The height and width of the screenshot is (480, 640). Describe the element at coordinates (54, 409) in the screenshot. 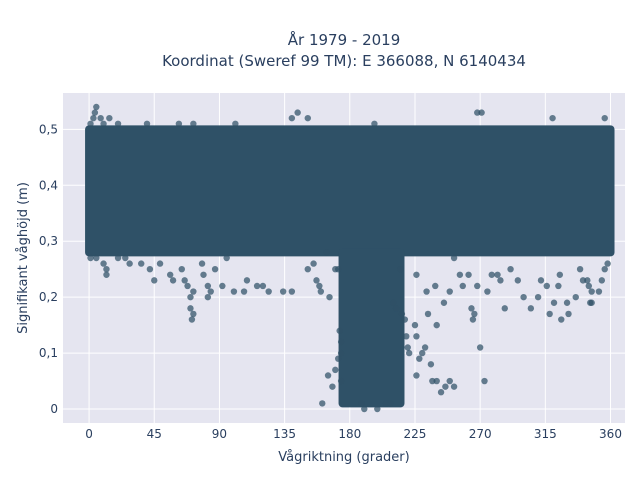

I see `y-tick-label: 0` at that location.